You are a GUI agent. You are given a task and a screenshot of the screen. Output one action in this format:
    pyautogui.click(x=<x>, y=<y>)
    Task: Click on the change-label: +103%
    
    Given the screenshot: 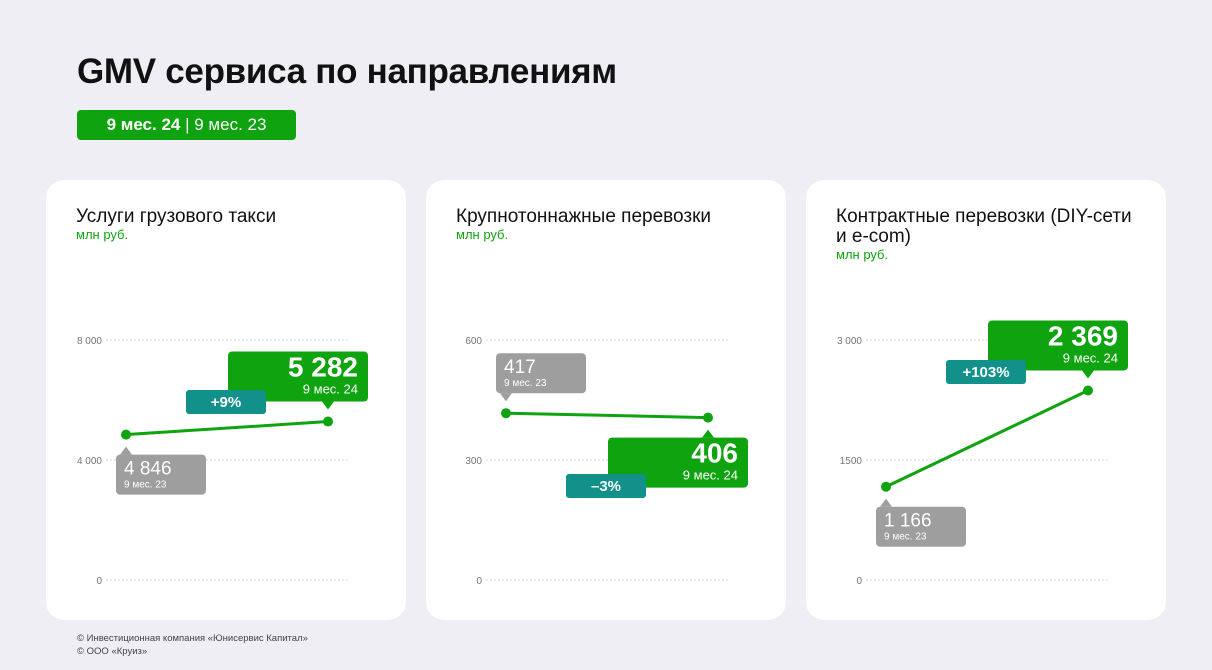 What is the action you would take?
    pyautogui.click(x=985, y=372)
    